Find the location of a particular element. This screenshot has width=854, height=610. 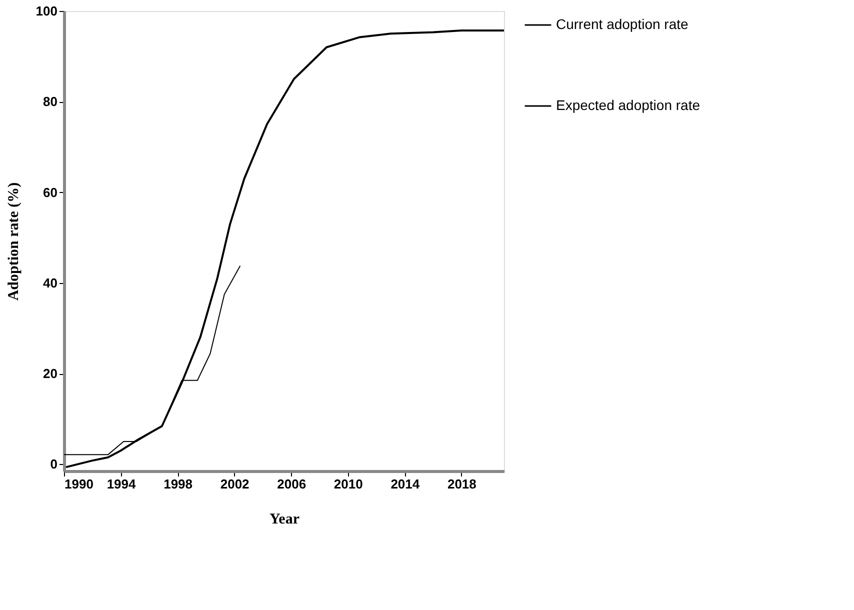

y-tick-label: 80 is located at coordinates (50, 102).